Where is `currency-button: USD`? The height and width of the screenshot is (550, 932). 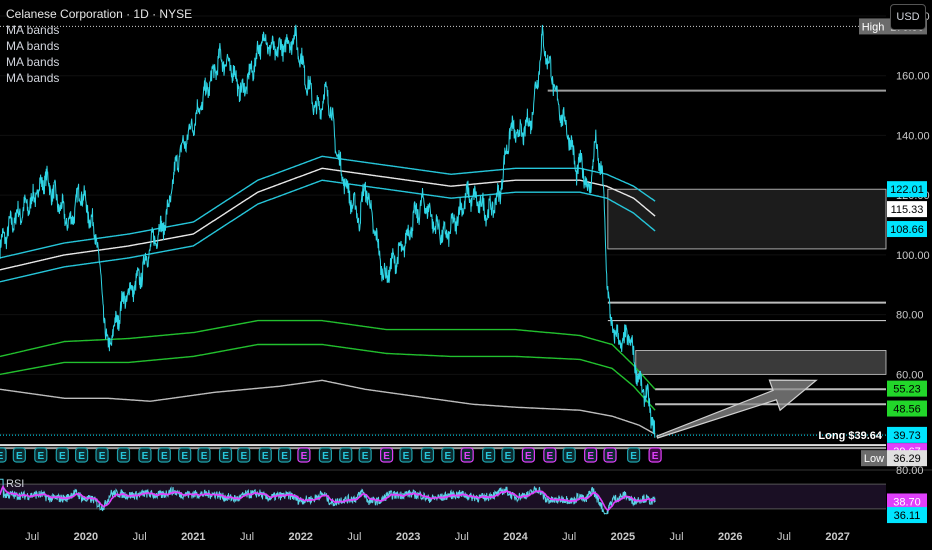
currency-button: USD is located at coordinates (908, 17).